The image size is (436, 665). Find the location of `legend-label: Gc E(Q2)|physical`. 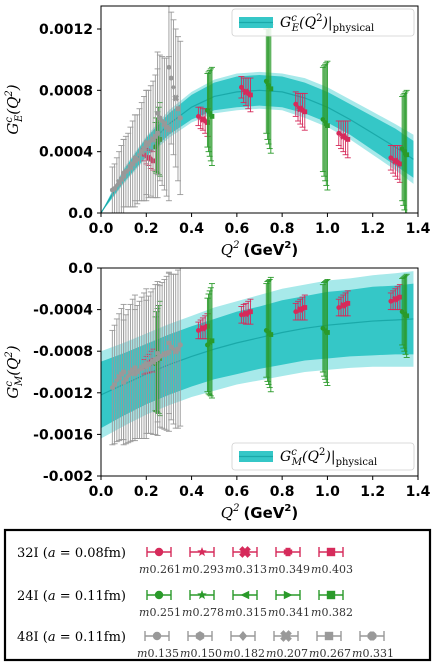

legend-label: Gc E(Q2)|physical is located at coordinates (327, 23).